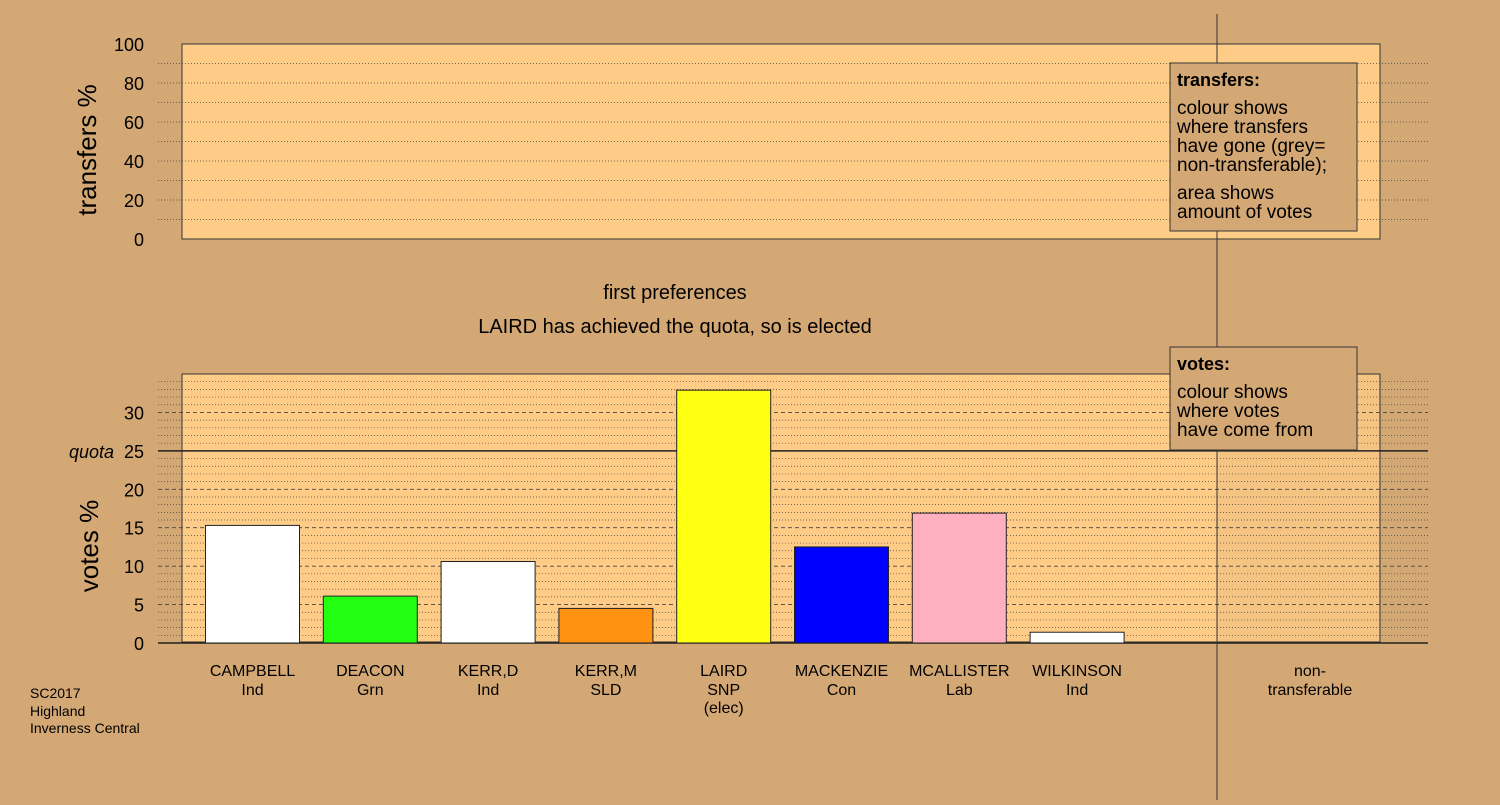  Describe the element at coordinates (1232, 392) in the screenshot. I see `votes-legend-line: colour shows` at that location.